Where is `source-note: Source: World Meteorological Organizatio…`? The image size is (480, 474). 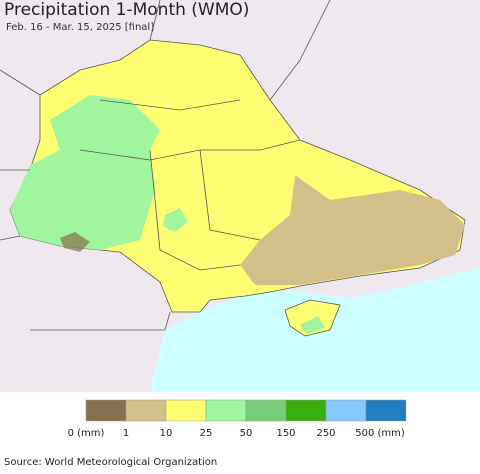 source-note: Source: World Meteorological Organizatio… is located at coordinates (110, 462).